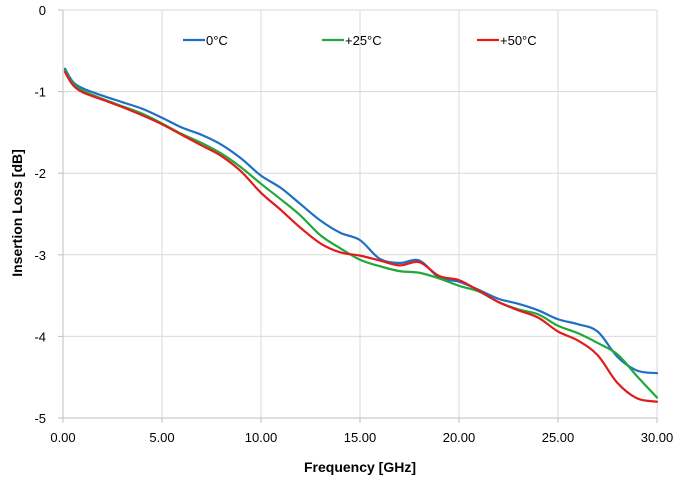 Image resolution: width=678 pixels, height=487 pixels. What do you see at coordinates (42, 10) in the screenshot?
I see `y-tick-label: 0` at bounding box center [42, 10].